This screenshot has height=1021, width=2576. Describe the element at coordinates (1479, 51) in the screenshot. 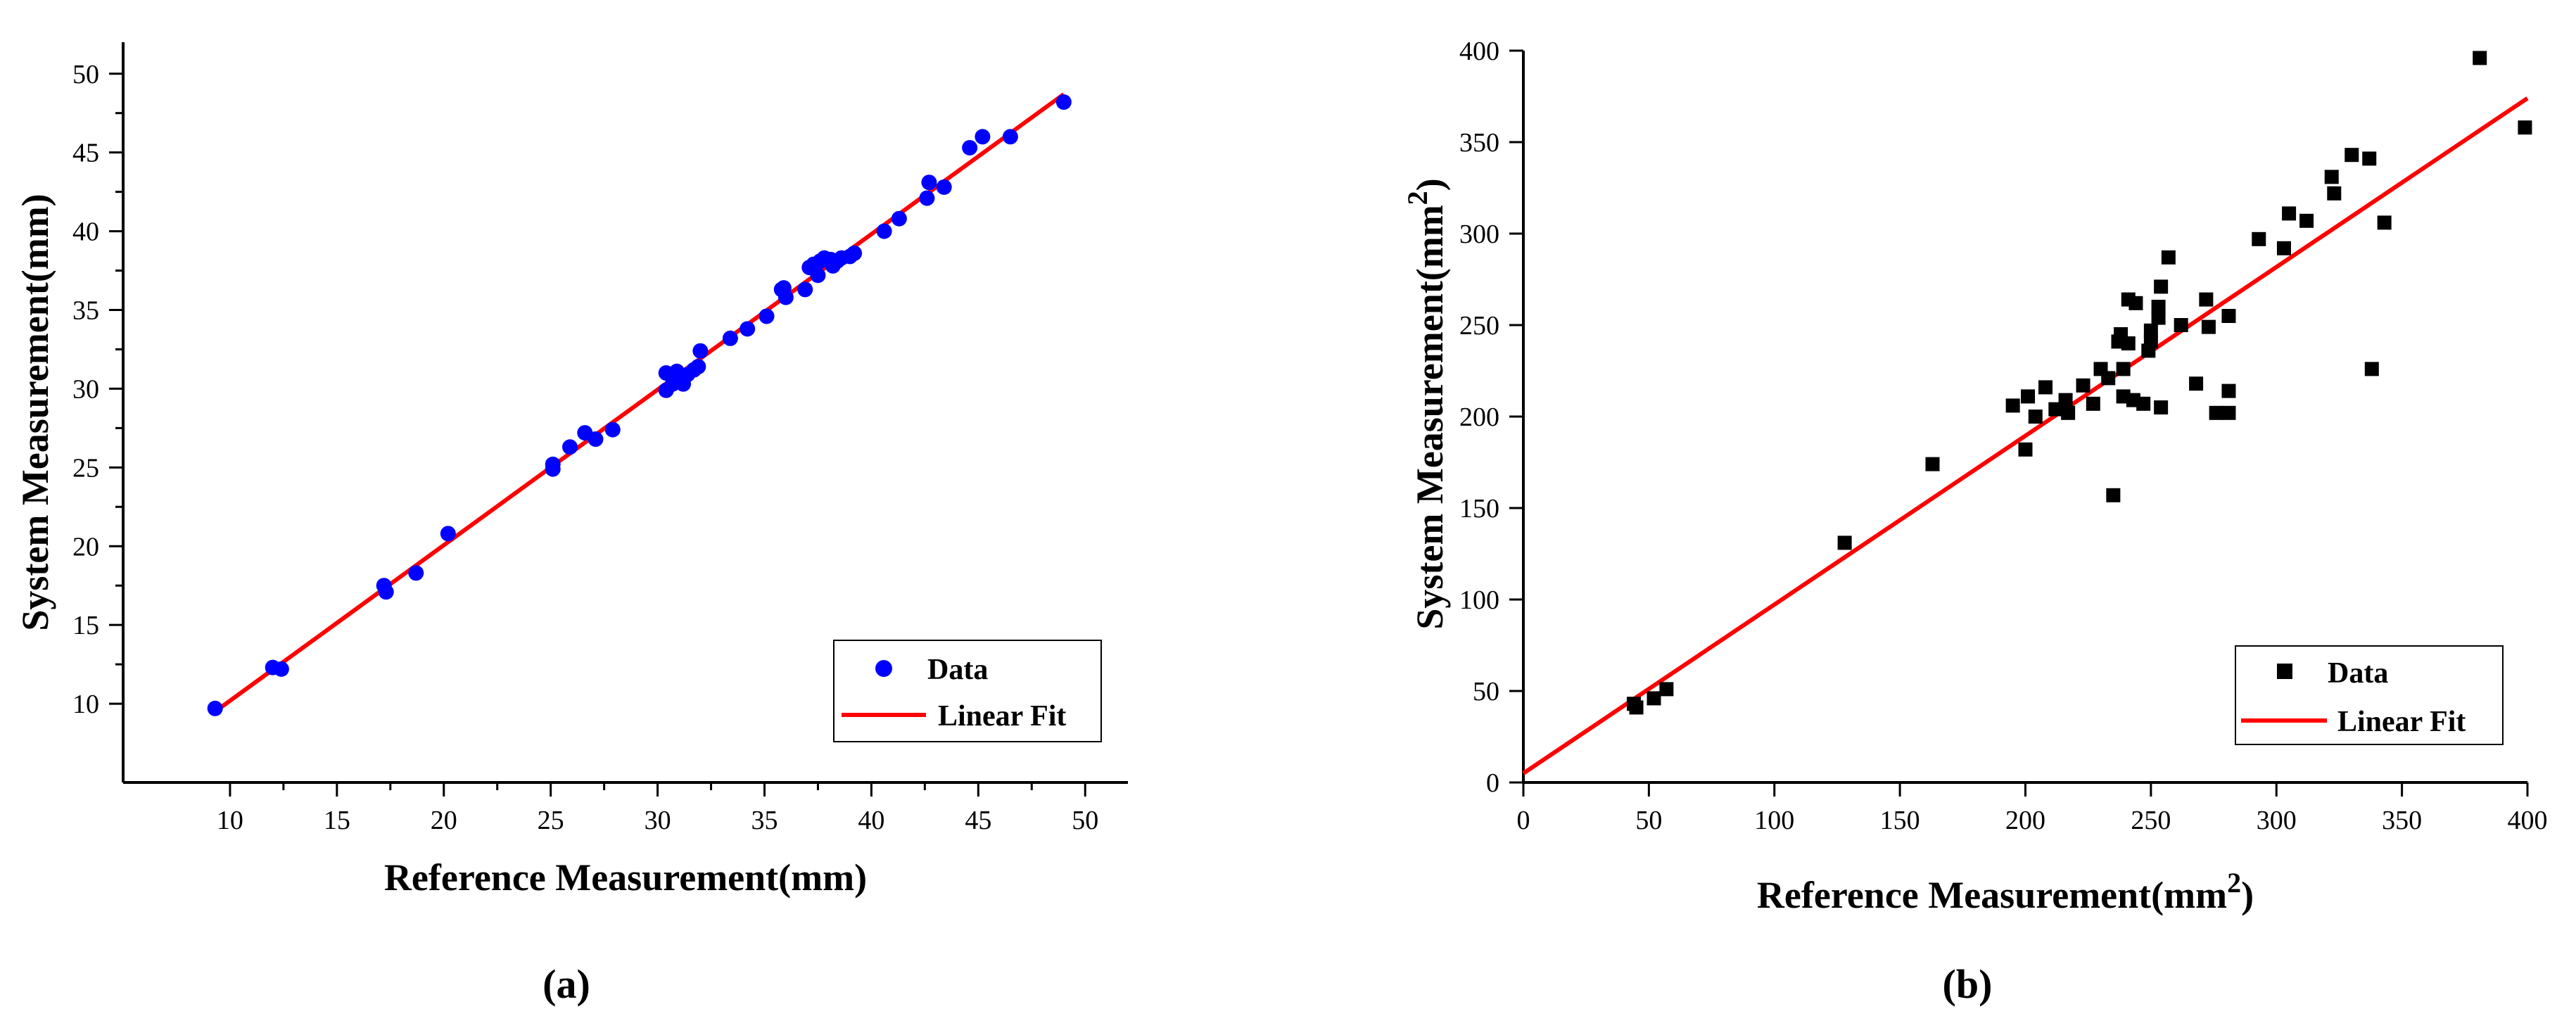

I see `y-tick-label: 400` at that location.